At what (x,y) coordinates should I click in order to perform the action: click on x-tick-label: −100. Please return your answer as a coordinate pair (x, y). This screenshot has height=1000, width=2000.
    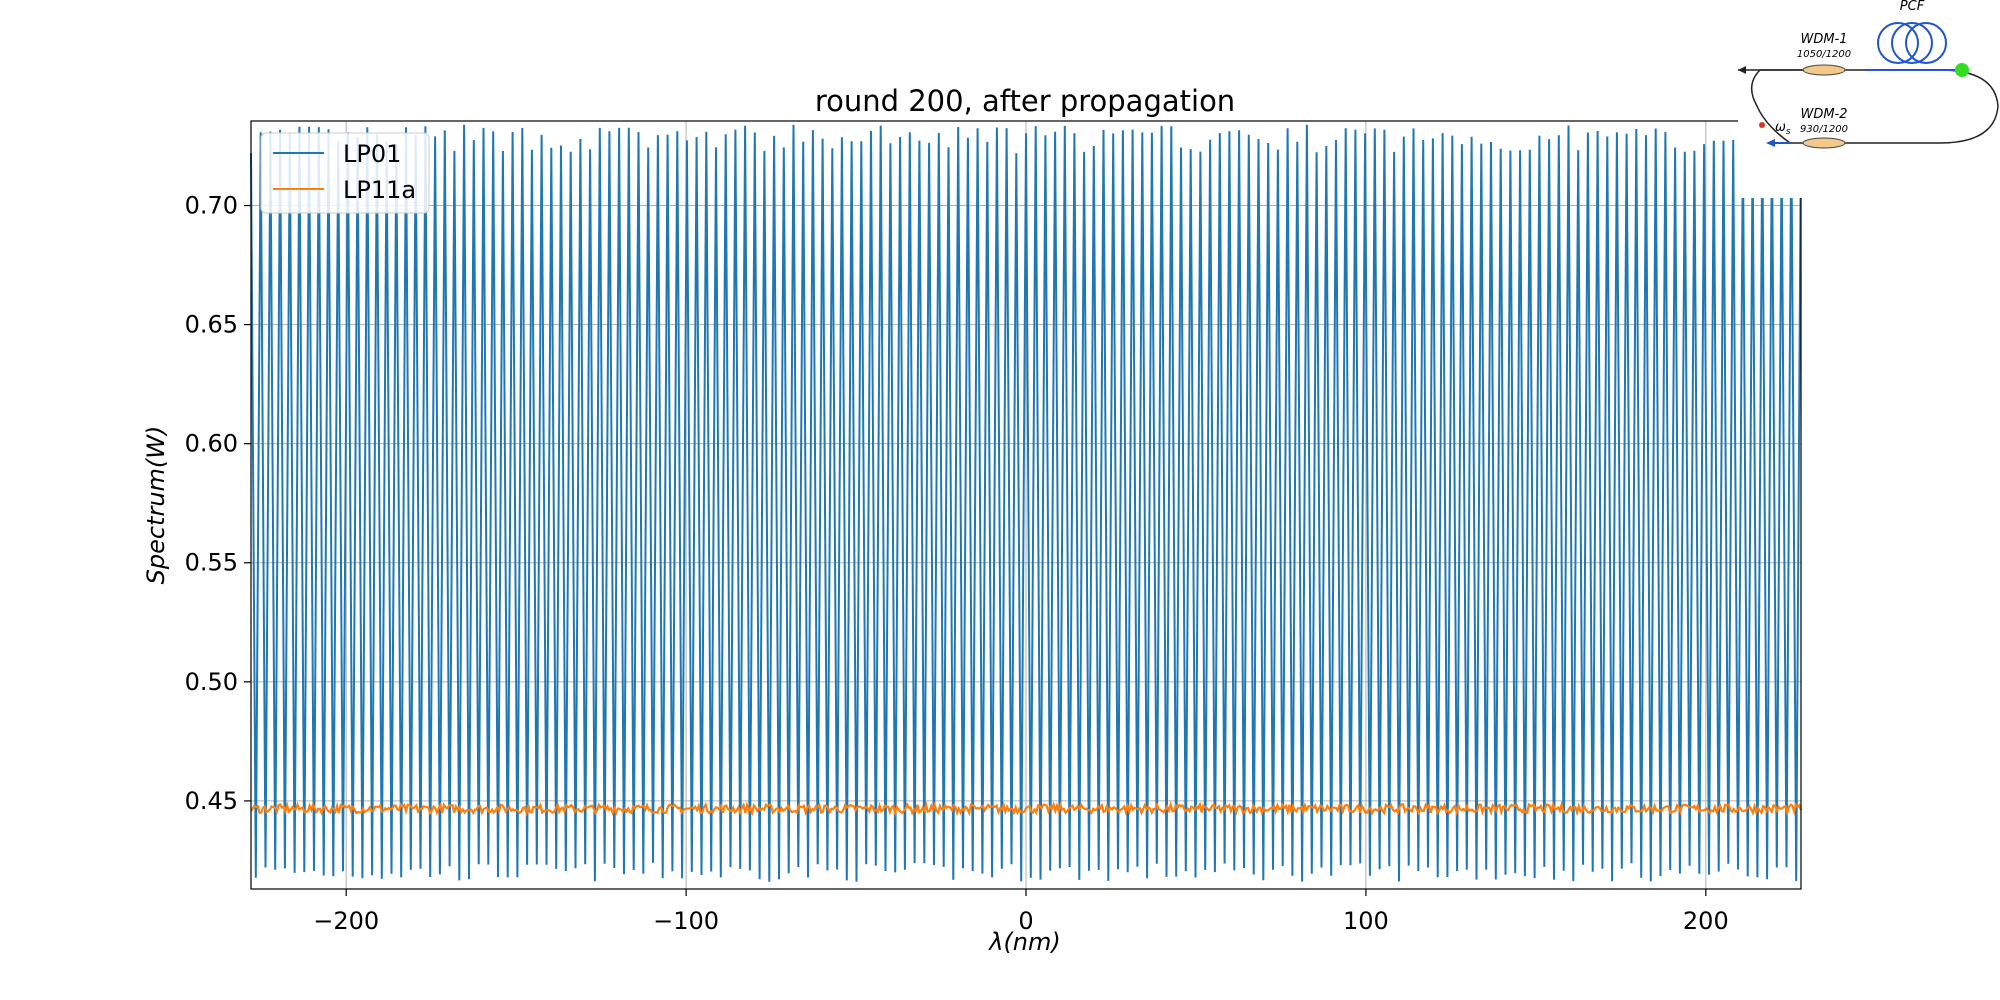
    Looking at the image, I should click on (686, 921).